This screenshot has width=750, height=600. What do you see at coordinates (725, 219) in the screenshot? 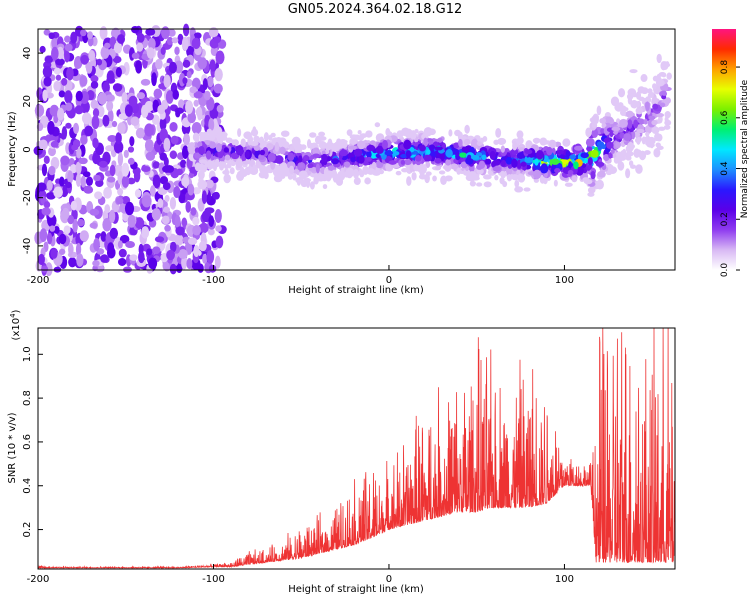
I see `colorbar-tick-label: 0.2` at bounding box center [725, 219].